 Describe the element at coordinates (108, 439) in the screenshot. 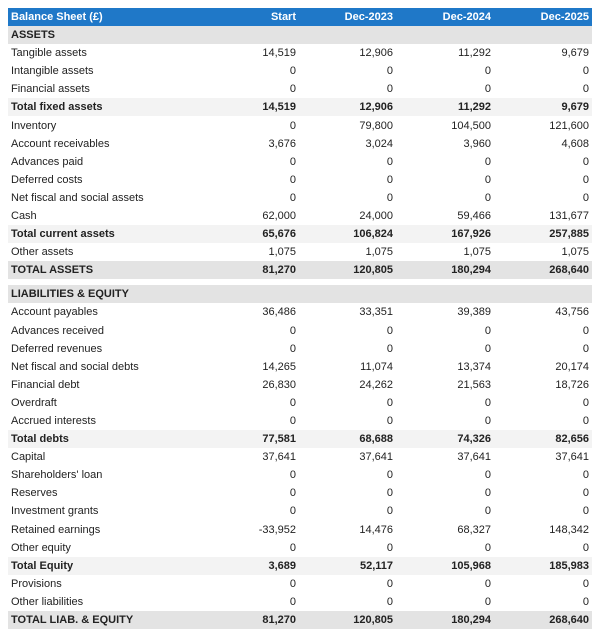

I see `row-label: Total debts` at that location.